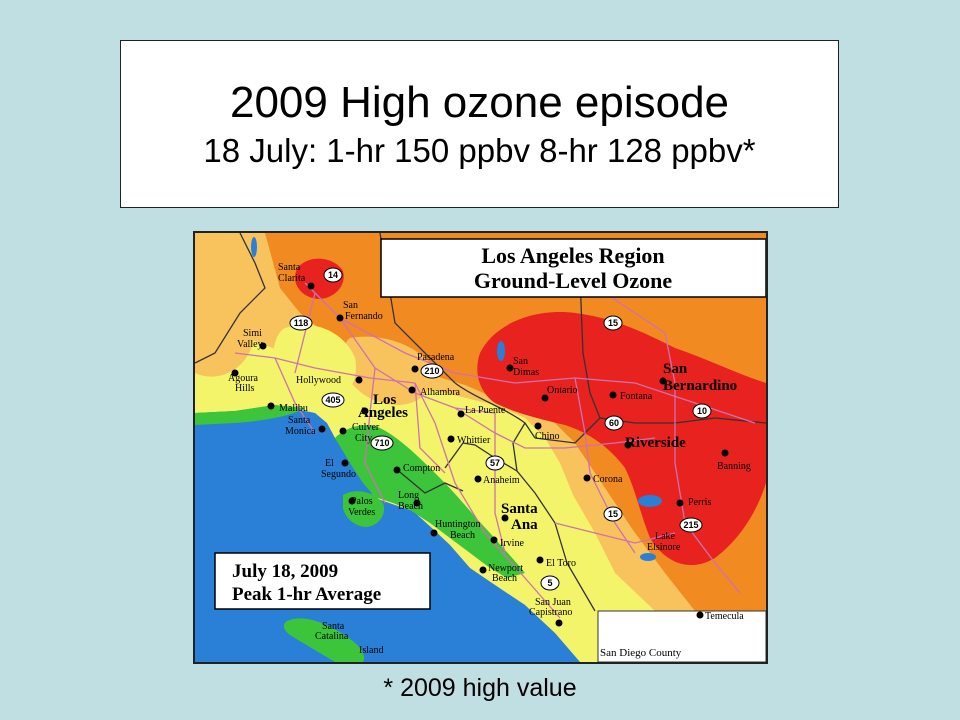 This screenshot has height=720, width=960. Describe the element at coordinates (526, 372) in the screenshot. I see `city-label-san-dimas-2: Dimas` at that location.